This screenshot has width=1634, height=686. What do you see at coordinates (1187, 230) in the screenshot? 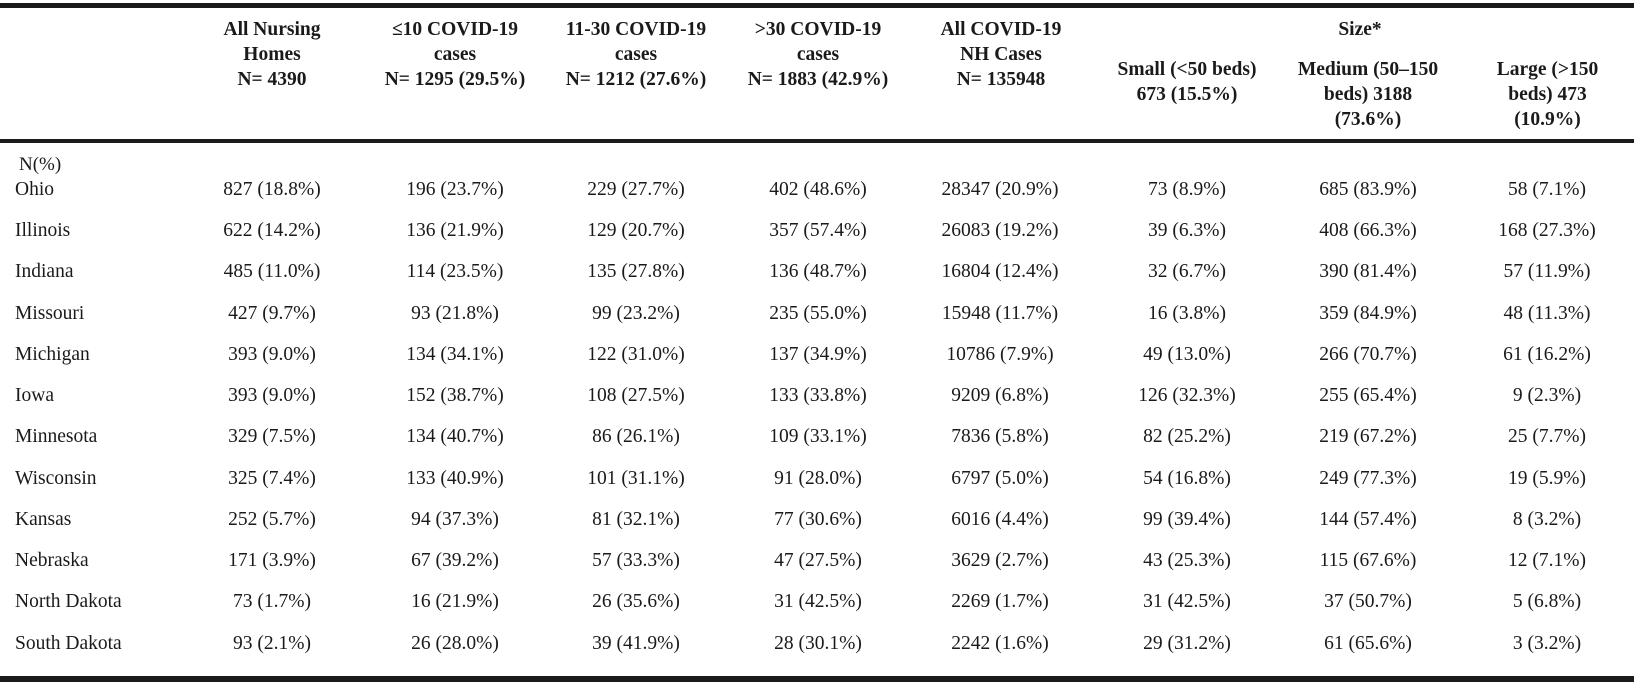
I see `cell-size-small: 39 (6.3%)` at bounding box center [1187, 230].